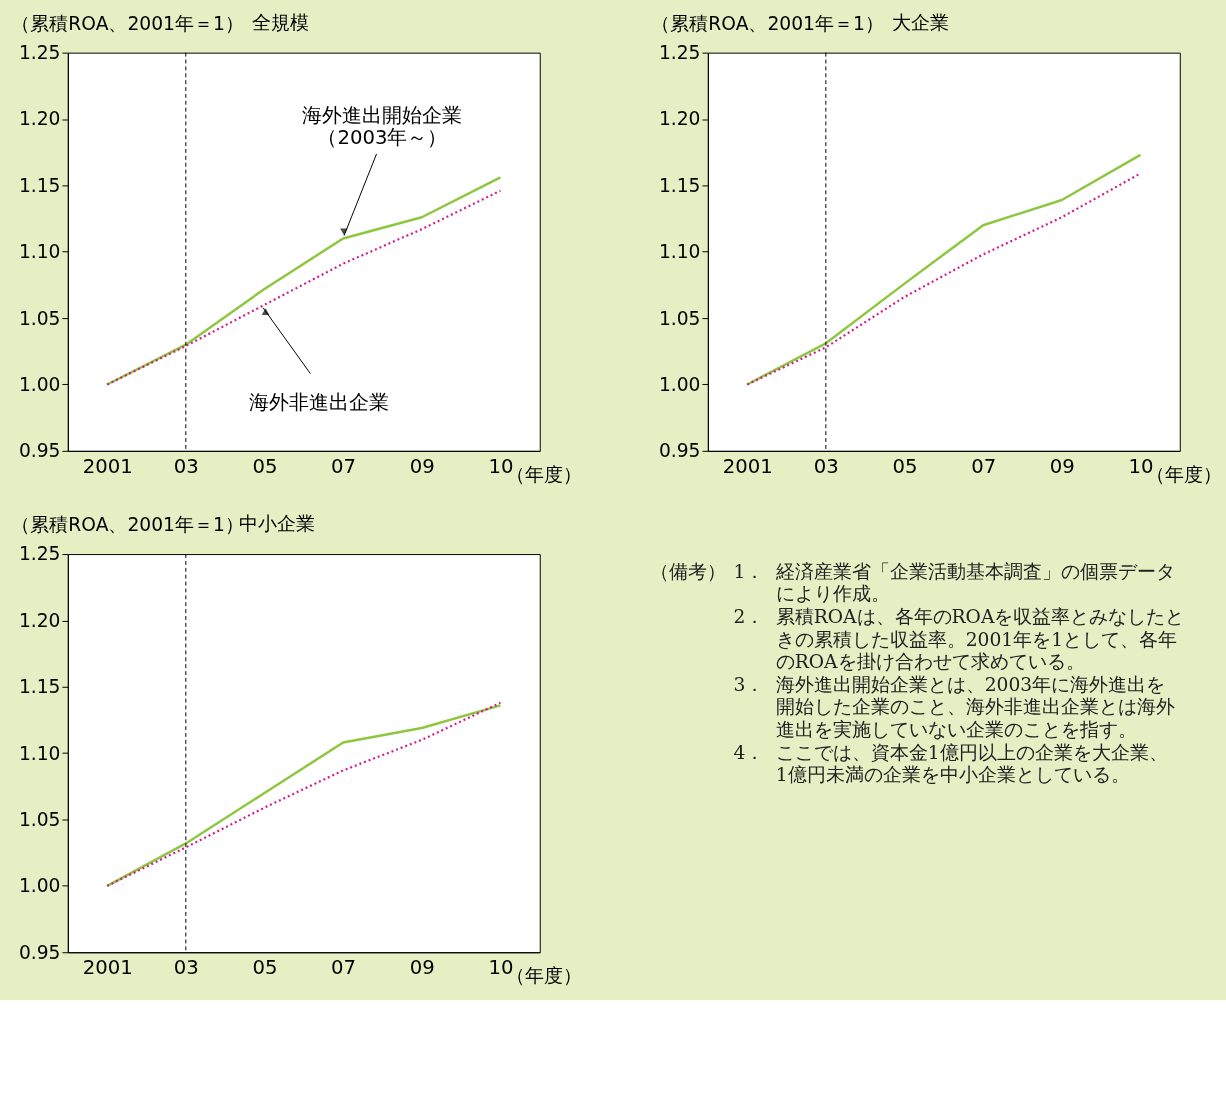  What do you see at coordinates (954, 706) in the screenshot?
I see `text: 3．海外進出開始企業とは、2003年に海外進出を開始した企業のこと、海外非進出企業とは海外進出を実施していない企業のことを指す。` at bounding box center [954, 706].